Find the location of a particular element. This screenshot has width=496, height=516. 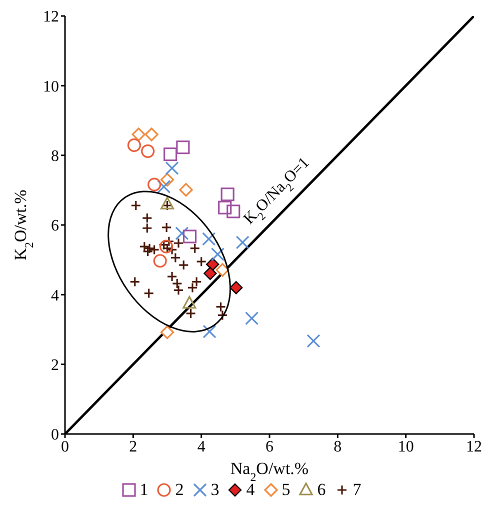

legend-label: 7 is located at coordinates (357, 490).